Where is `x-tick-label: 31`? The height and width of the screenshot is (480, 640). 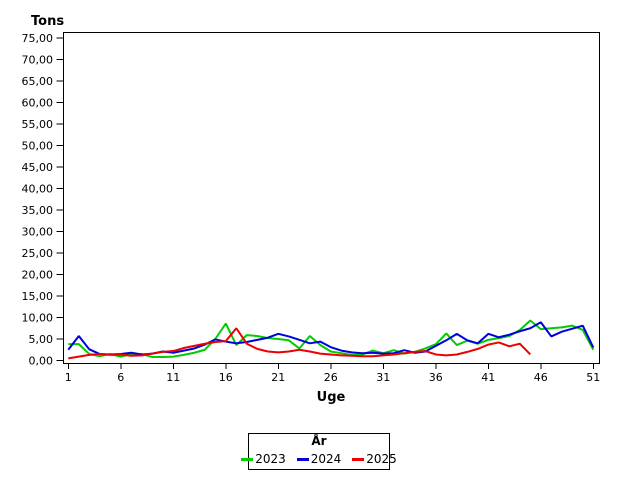
x-tick-label: 31 is located at coordinates (383, 377).